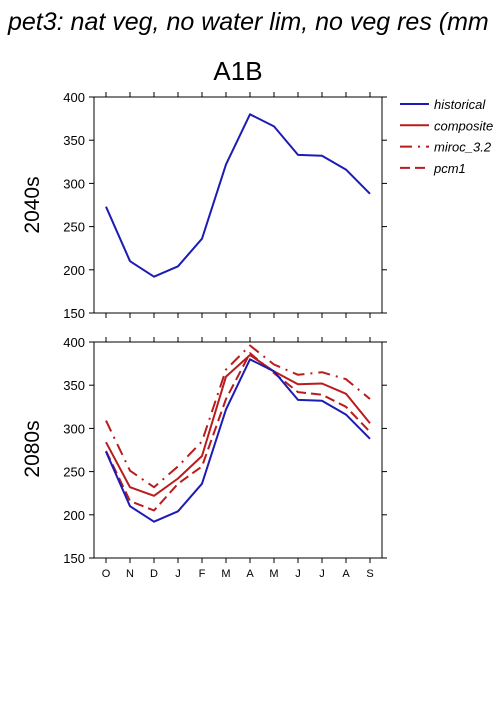  I want to click on series-line-pcm1, so click(238, 432).